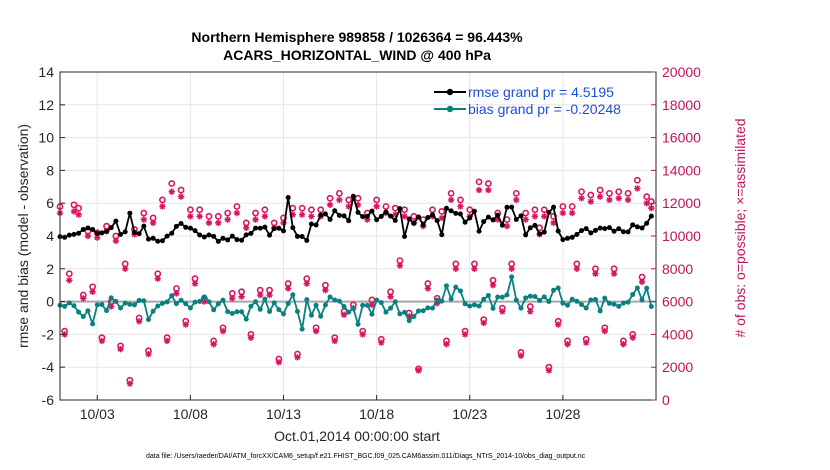 Image resolution: width=830 pixels, height=470 pixels. Describe the element at coordinates (681, 170) in the screenshot. I see `y2-tick-label: 14000` at that location.